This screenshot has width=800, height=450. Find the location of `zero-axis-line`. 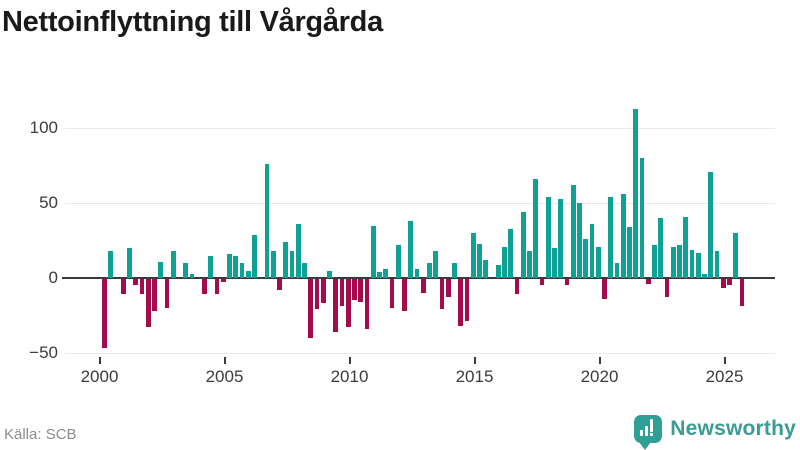

zero-axis-line is located at coordinates (418, 278).